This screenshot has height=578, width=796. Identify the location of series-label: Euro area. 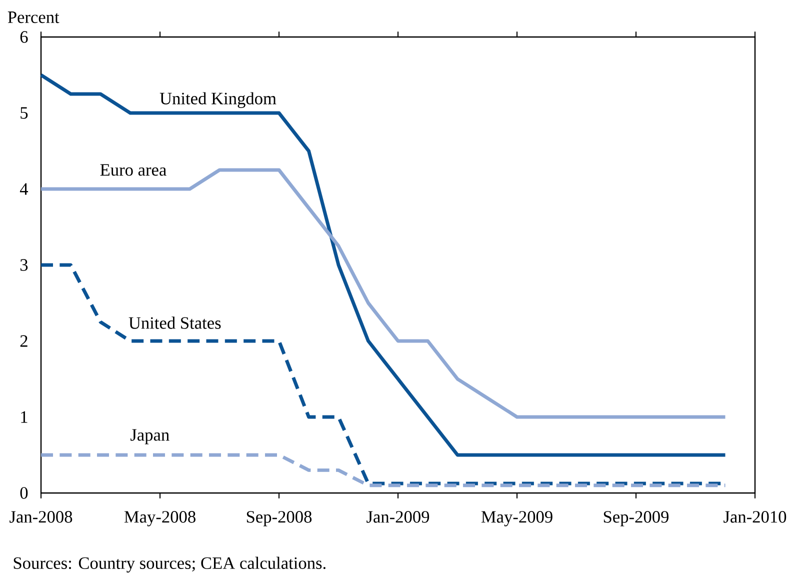
(133, 170).